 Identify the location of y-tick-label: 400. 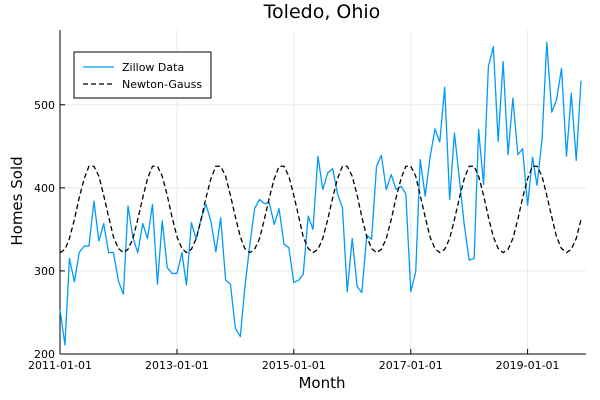
(44, 188).